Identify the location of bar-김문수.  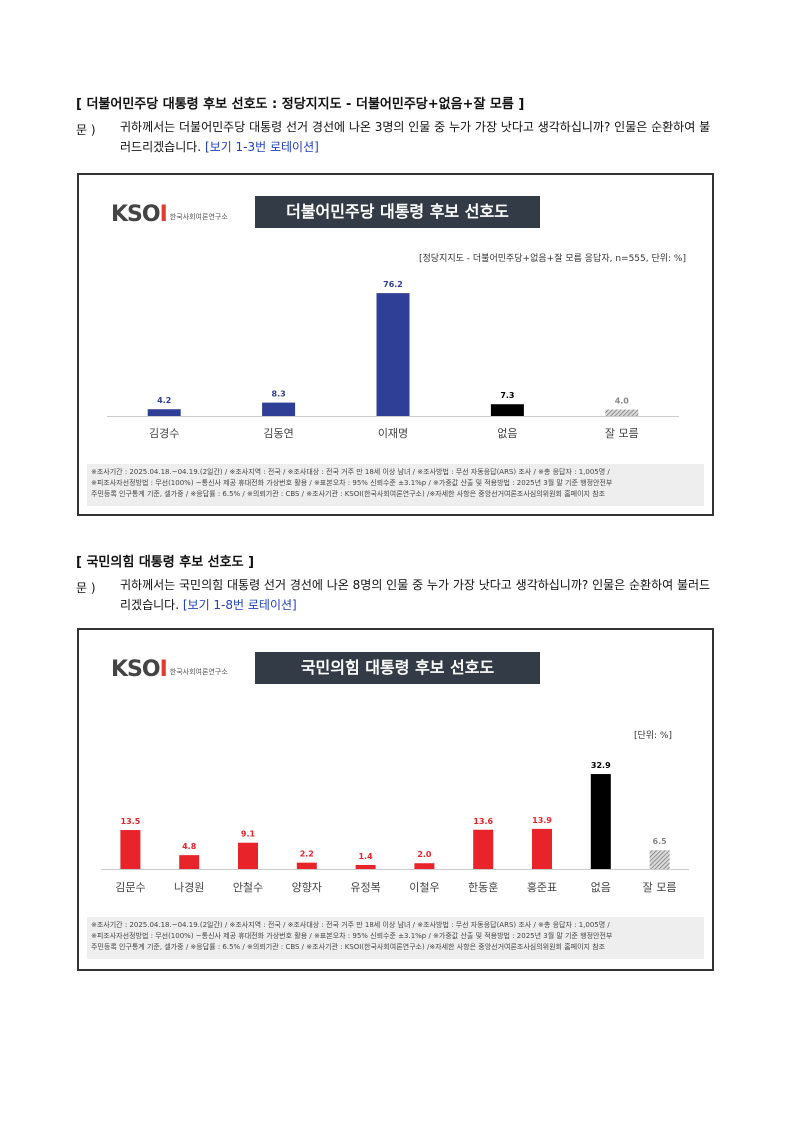
(130, 849).